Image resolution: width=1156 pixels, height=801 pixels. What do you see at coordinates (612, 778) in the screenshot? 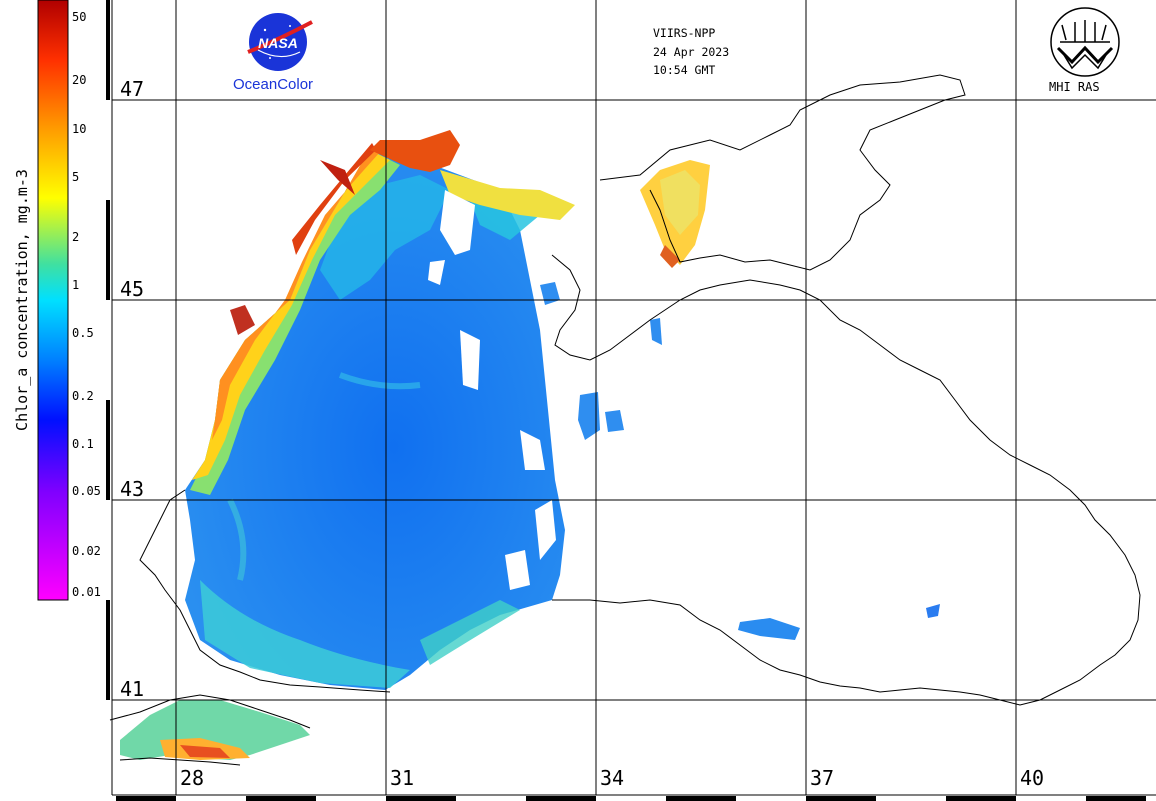
I see `longitude-label: 34` at bounding box center [612, 778].